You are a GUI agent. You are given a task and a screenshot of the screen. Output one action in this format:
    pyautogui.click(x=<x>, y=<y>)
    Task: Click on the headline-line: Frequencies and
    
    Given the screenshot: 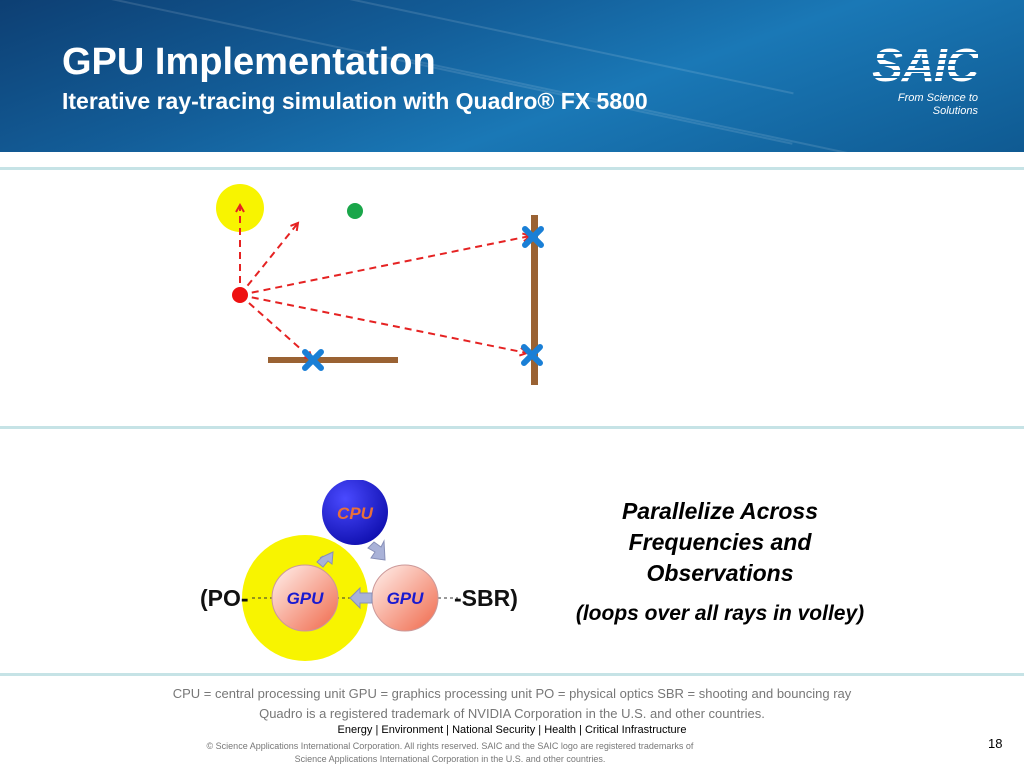 What is the action you would take?
    pyautogui.click(x=720, y=542)
    